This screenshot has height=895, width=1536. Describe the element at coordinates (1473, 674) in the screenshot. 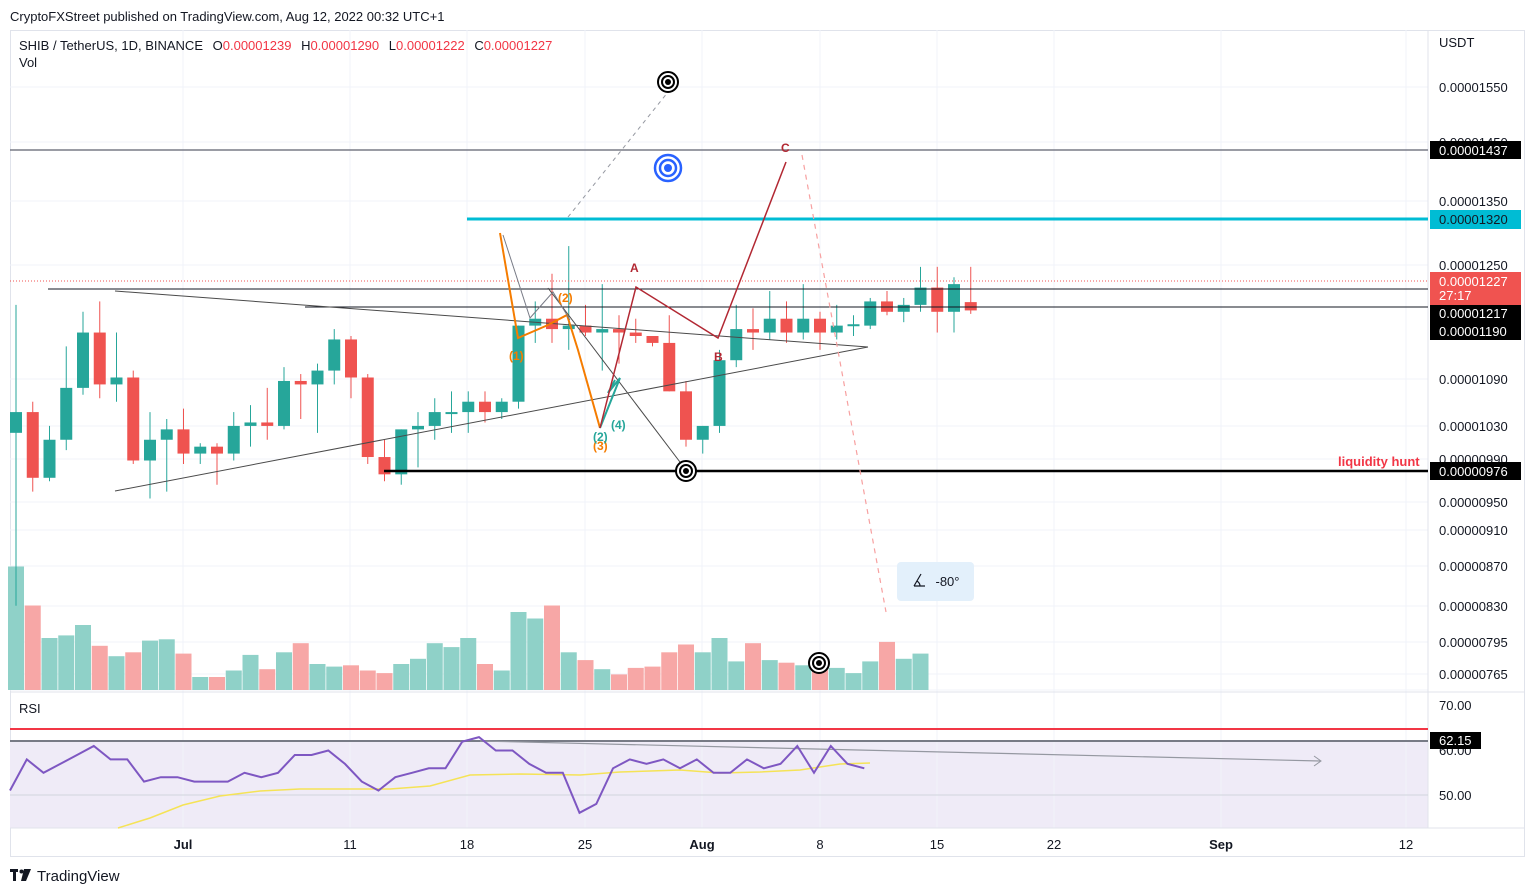

I see `price-tick: 0.00000765` at that location.